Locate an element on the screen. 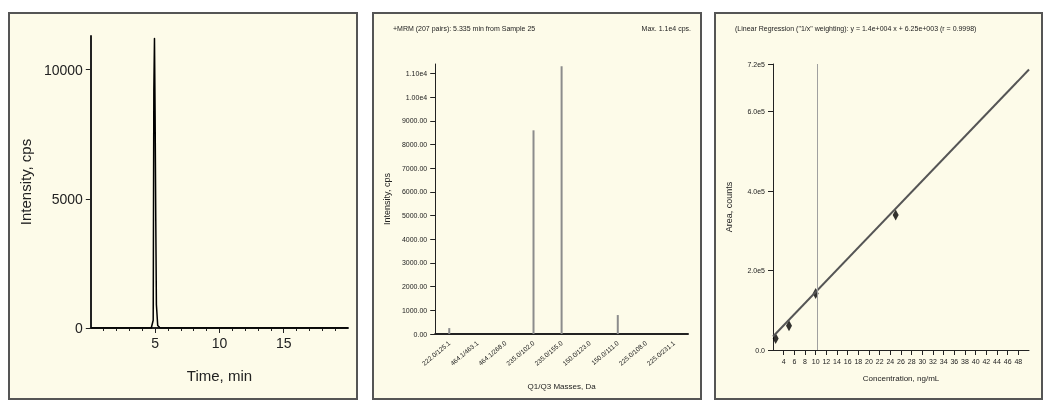 The width and height of the screenshot is (1043, 412). x-tick-label: 15 is located at coordinates (283, 343).